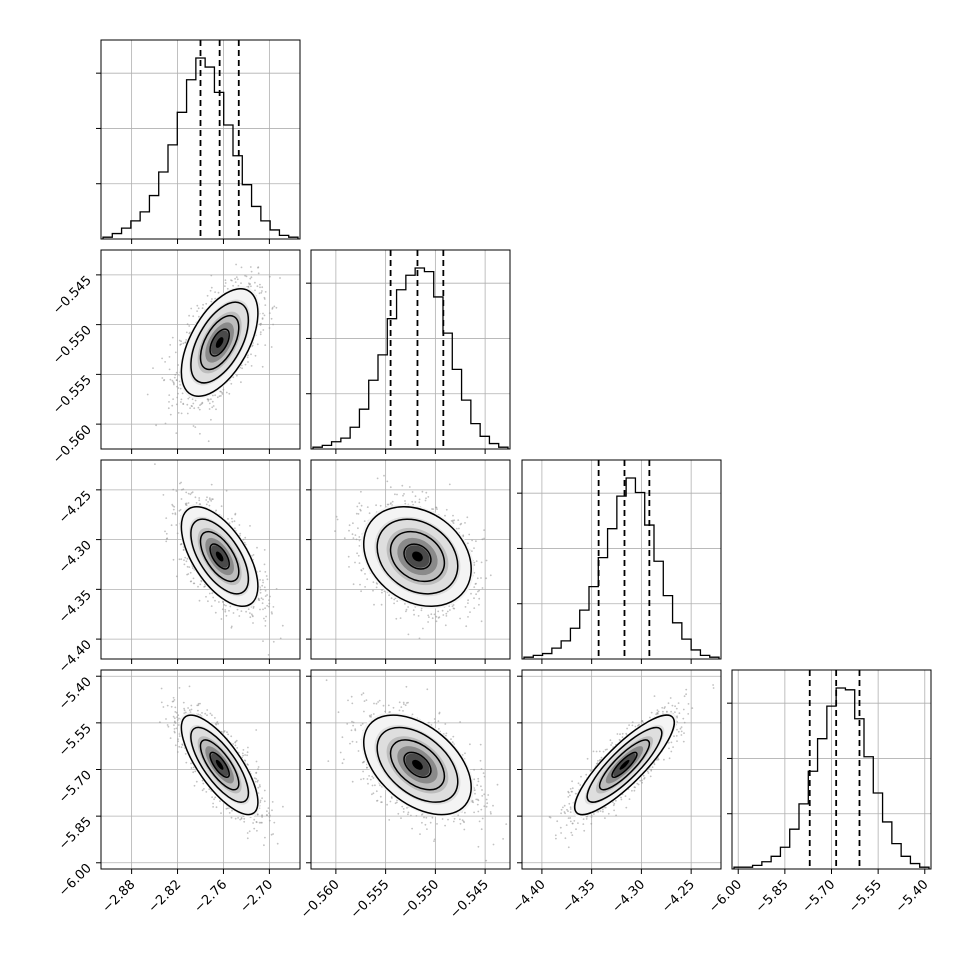  Describe the element at coordinates (200, 139) in the screenshot. I see `panel-background` at that location.